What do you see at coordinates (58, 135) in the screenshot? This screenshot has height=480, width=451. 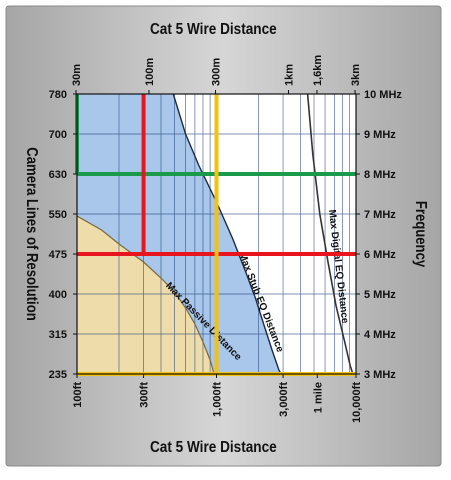 I see `left-tick-label: 700` at bounding box center [58, 135].